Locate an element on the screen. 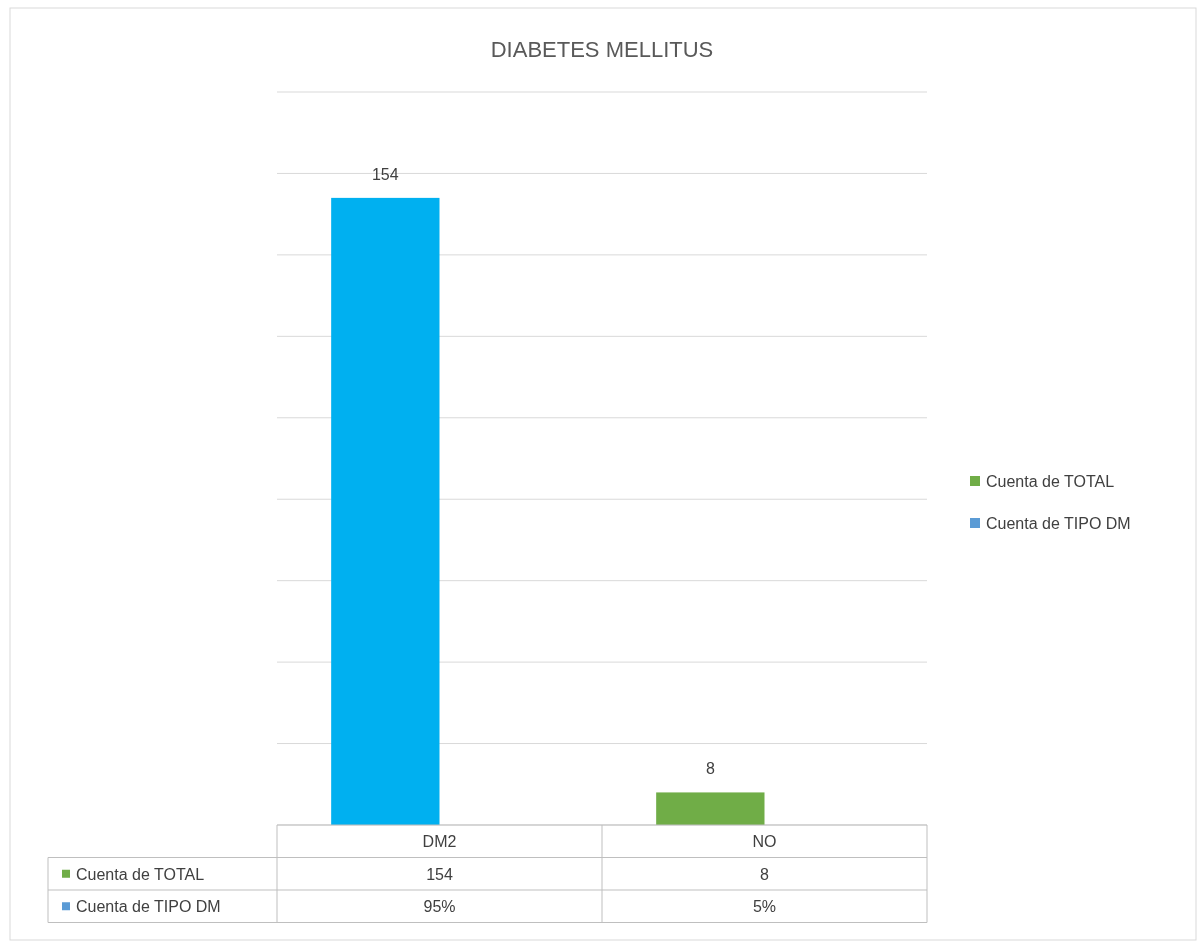 Image resolution: width=1203 pixels, height=951 pixels. text: 5% is located at coordinates (764, 907).